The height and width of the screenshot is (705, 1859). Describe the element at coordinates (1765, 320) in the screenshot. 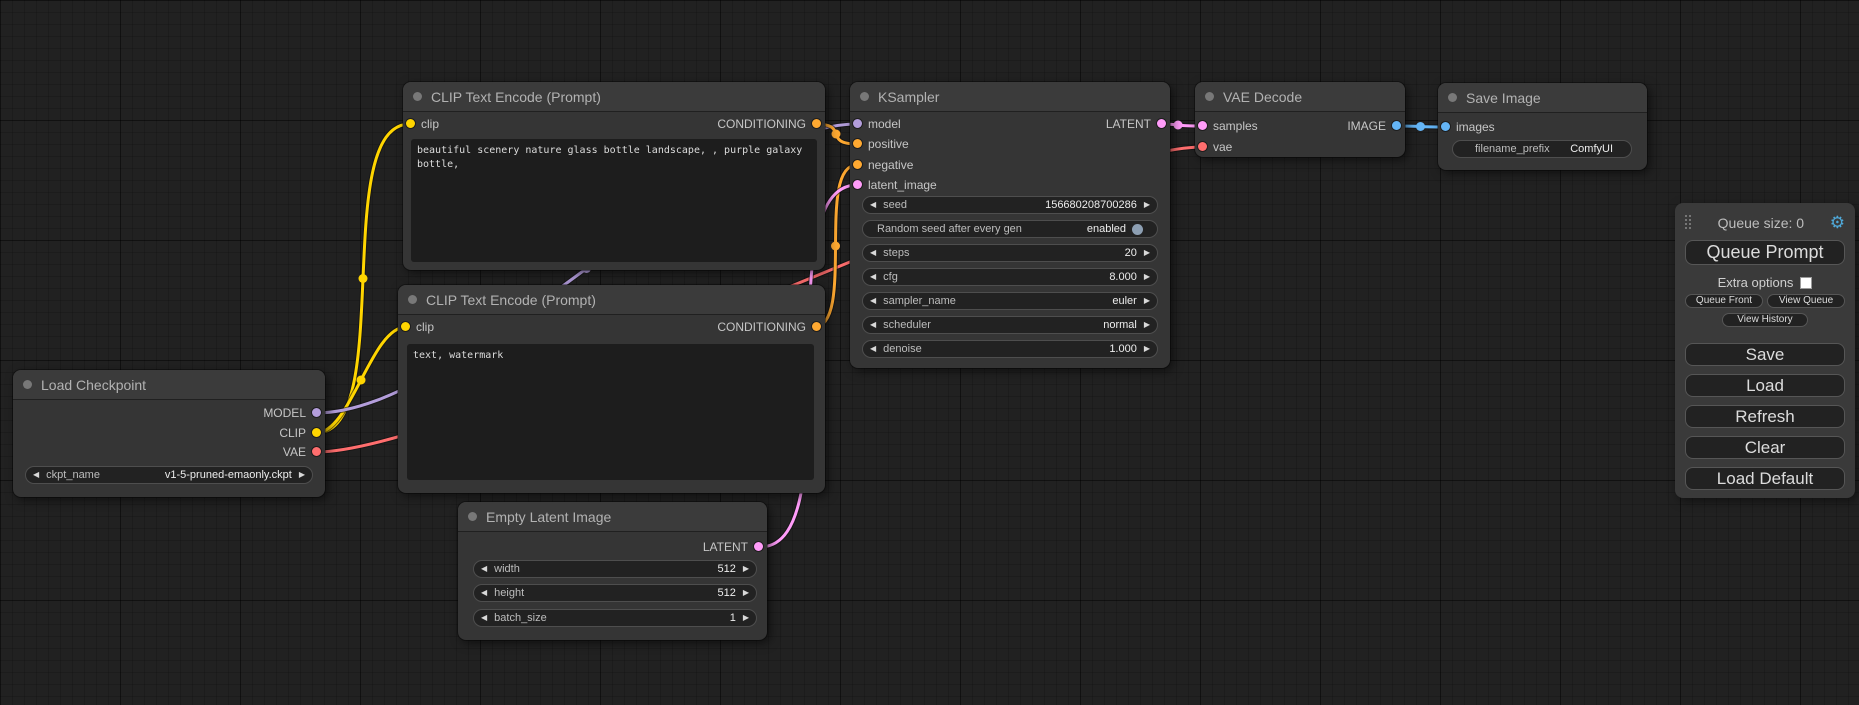

I see `view-history-button: View History` at that location.